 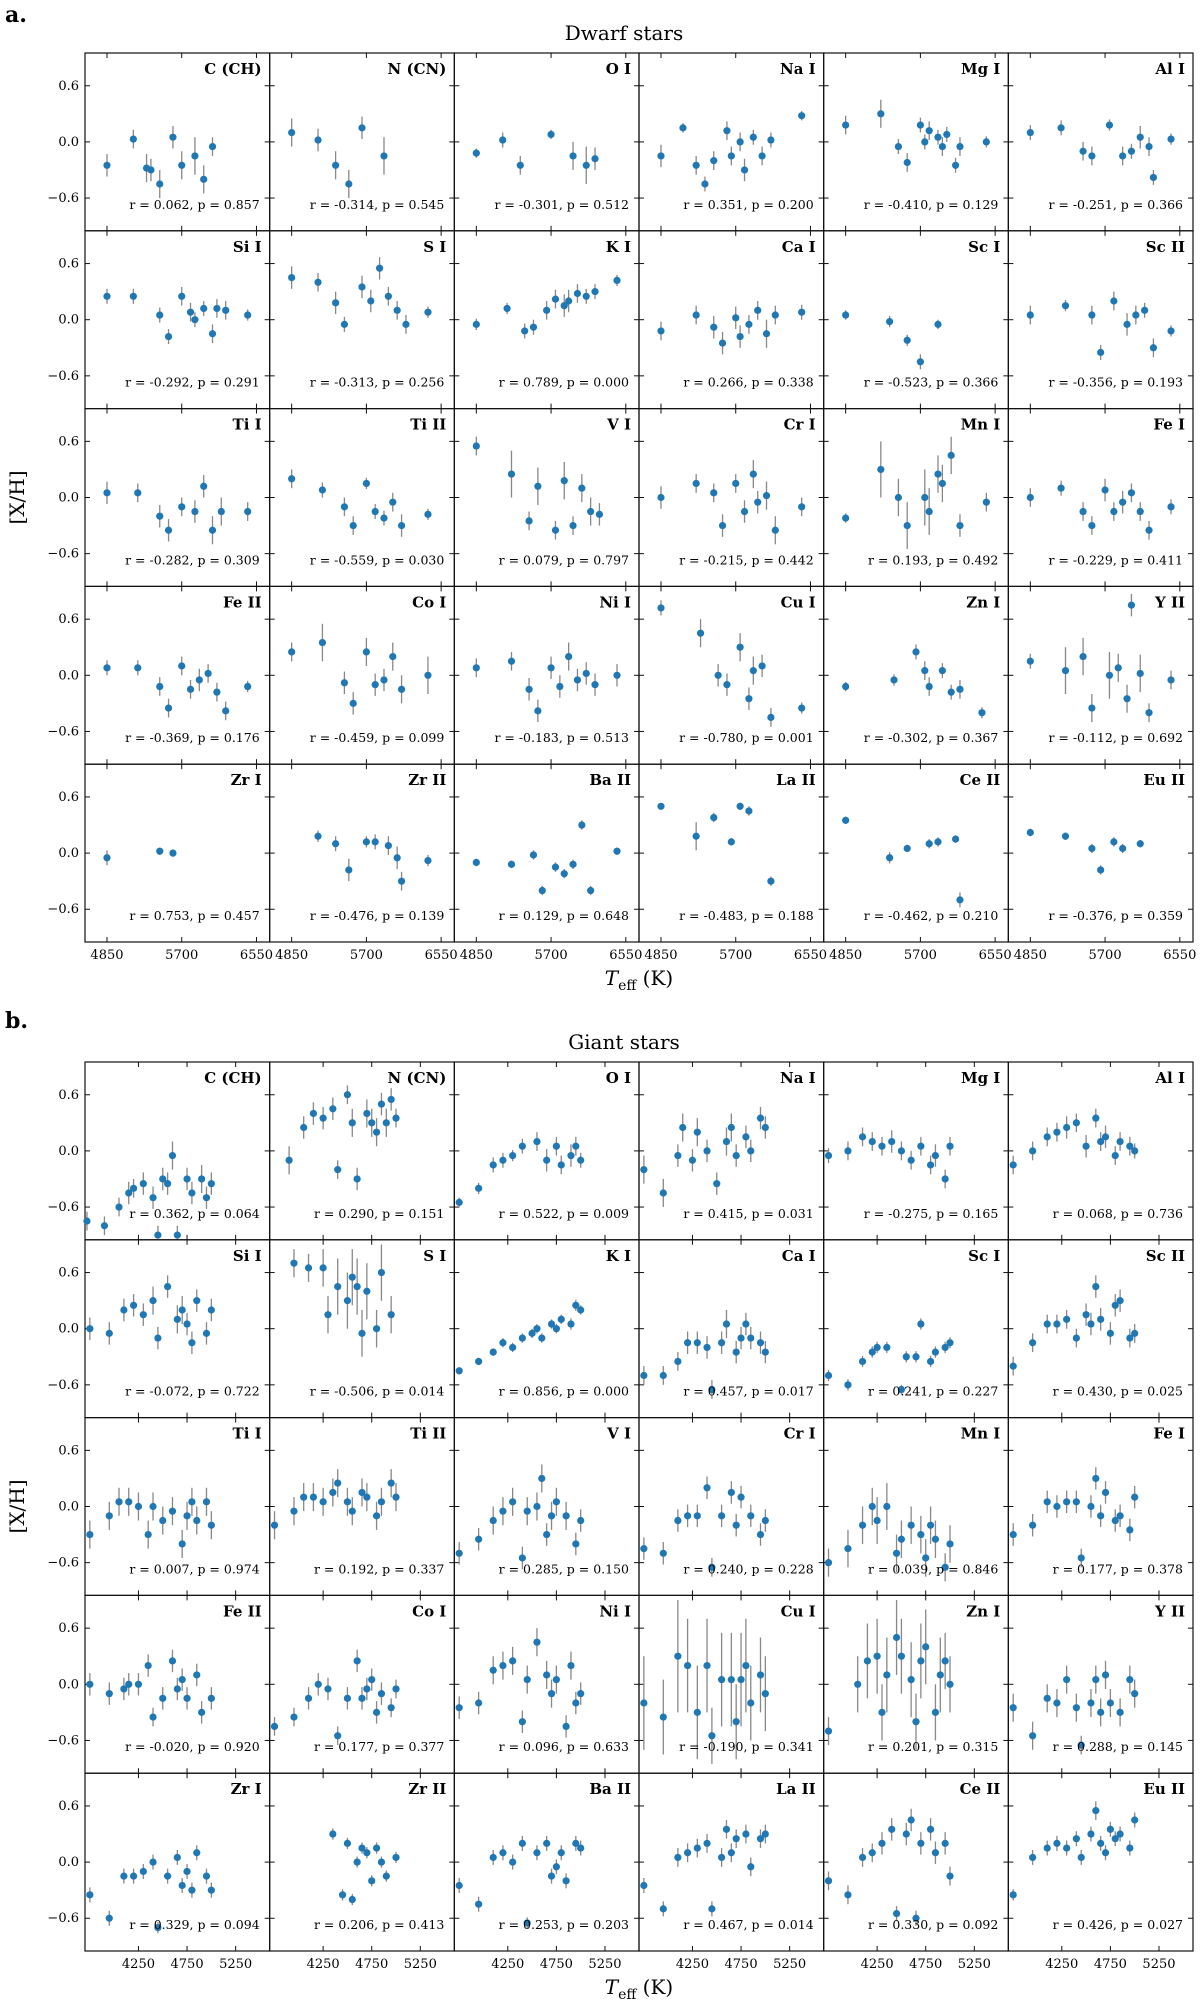 I want to click on dwarf-cu-i-stats-label: r = -0.780, p = 0.001, so click(x=746, y=737).